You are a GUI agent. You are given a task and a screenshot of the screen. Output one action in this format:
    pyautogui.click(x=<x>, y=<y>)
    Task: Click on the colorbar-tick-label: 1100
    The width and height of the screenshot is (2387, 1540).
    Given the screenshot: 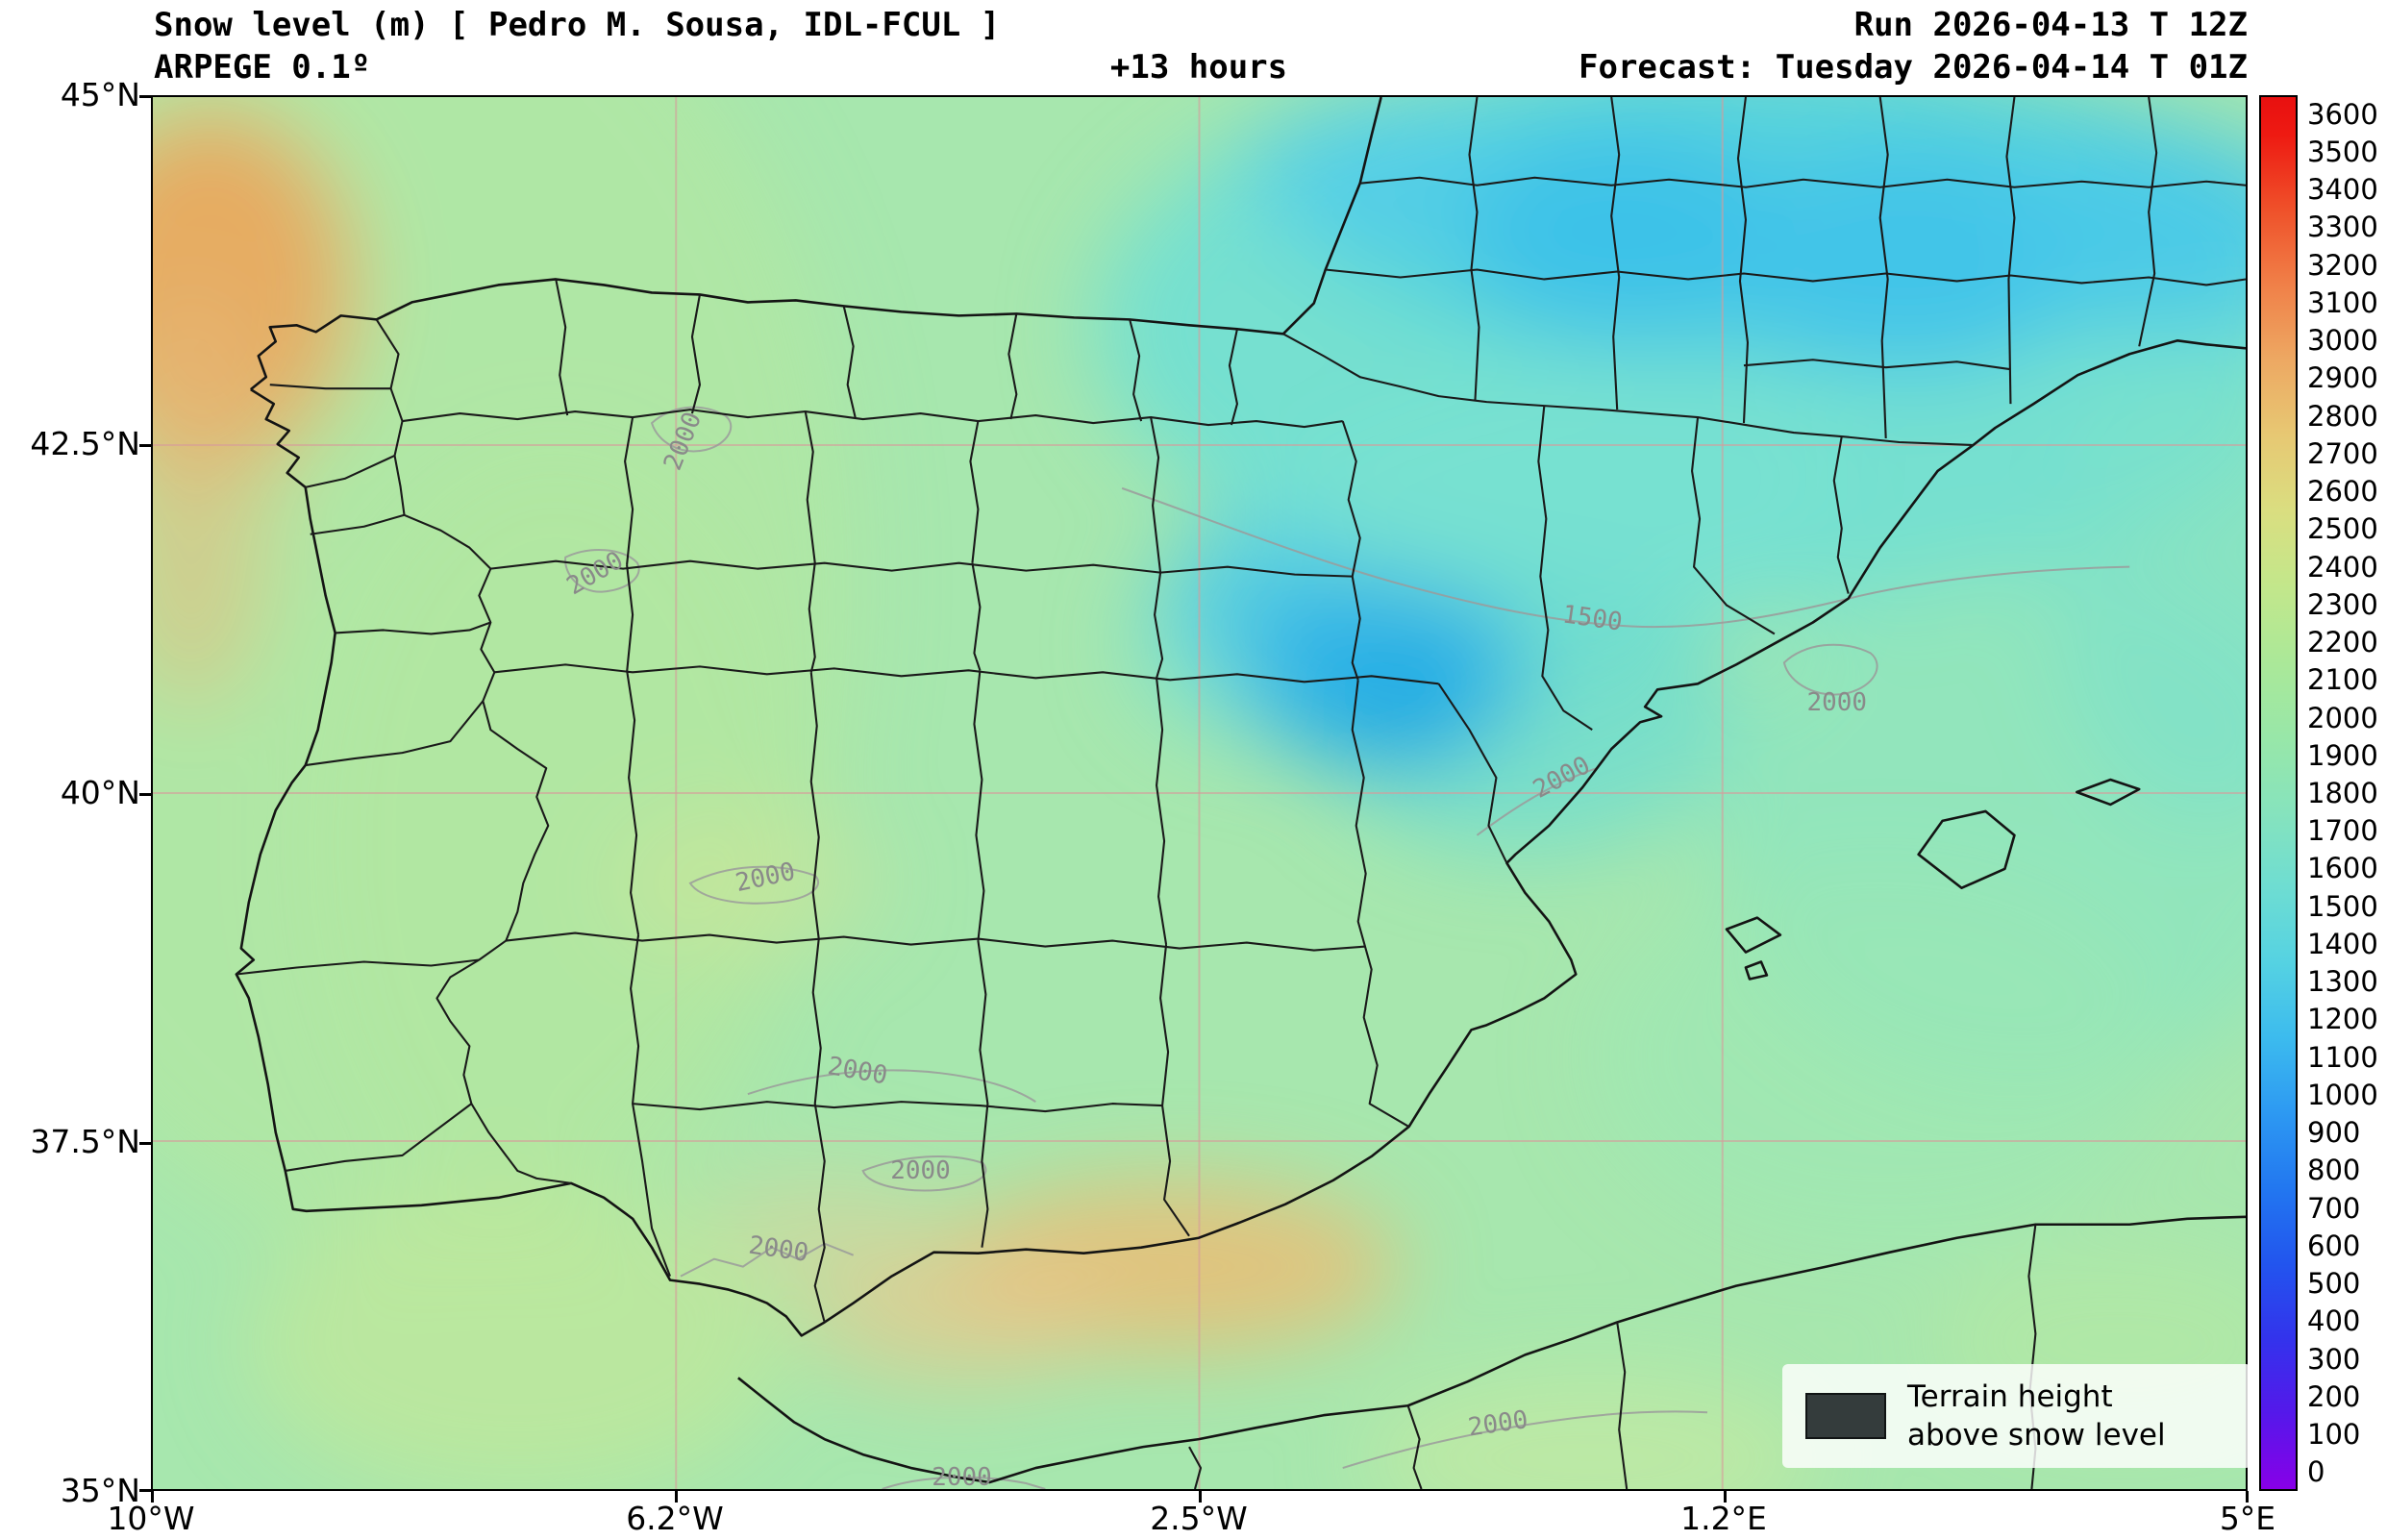 What is the action you would take?
    pyautogui.click(x=2342, y=1057)
    